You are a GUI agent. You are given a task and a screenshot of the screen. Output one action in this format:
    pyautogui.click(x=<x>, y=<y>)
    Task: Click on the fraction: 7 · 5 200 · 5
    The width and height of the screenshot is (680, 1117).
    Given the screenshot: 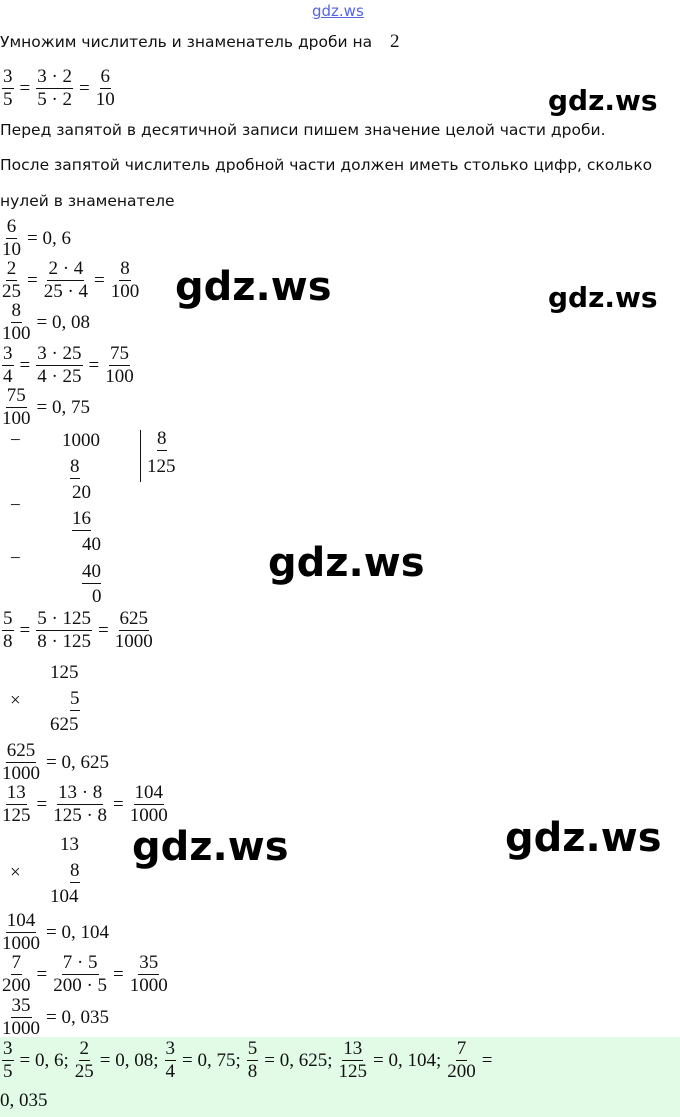 What is the action you would take?
    pyautogui.click(x=80, y=974)
    